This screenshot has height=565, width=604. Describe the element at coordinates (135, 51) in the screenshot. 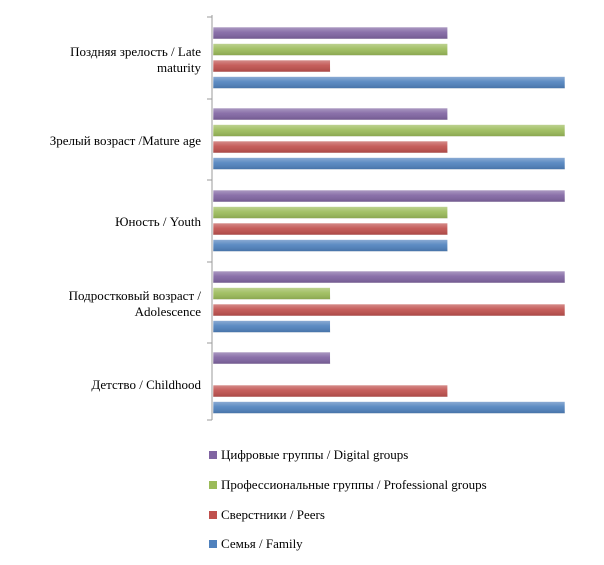

I see `category-label: Поздняя зрелость / Late` at that location.